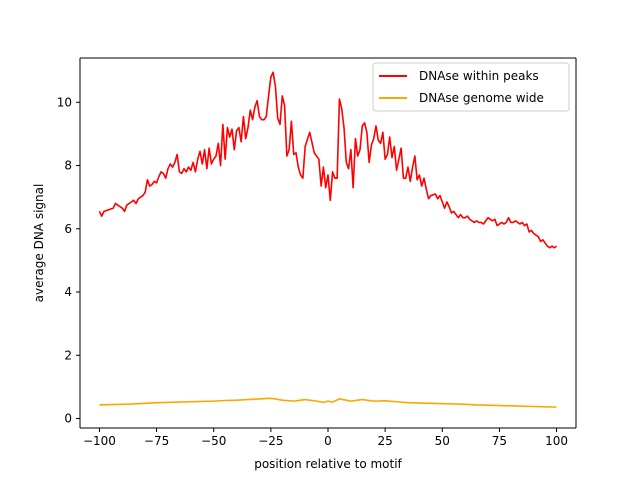  Describe the element at coordinates (328, 441) in the screenshot. I see `x-tick-label: 0` at that location.